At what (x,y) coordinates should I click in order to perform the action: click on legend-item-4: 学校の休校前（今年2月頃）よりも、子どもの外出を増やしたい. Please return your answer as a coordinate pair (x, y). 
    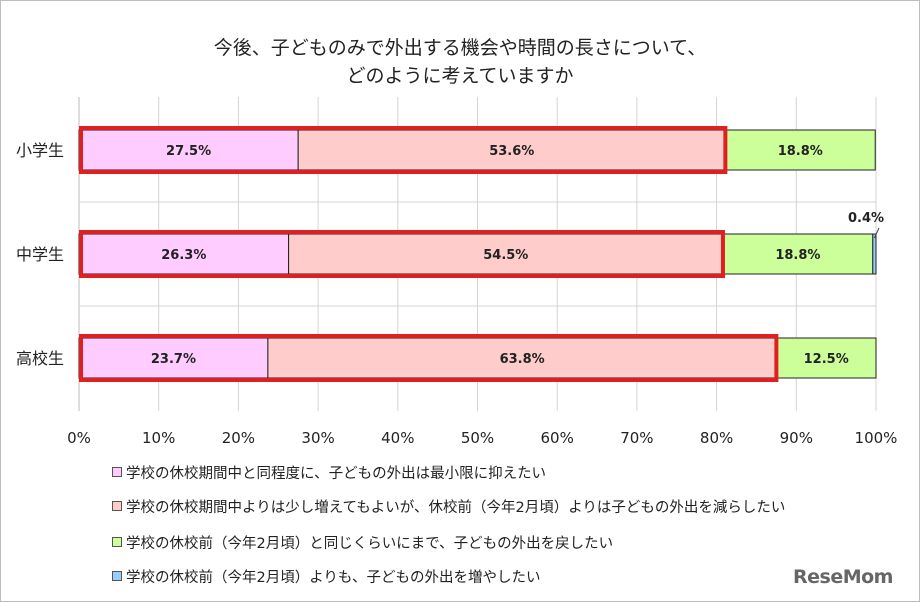
    Looking at the image, I should click on (326, 578).